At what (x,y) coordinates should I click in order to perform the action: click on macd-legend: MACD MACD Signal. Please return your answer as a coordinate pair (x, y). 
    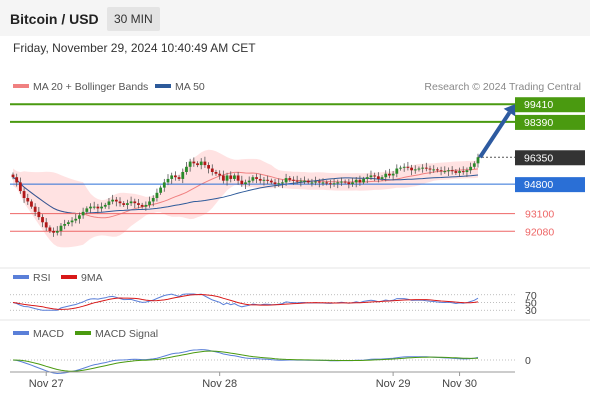
    Looking at the image, I should click on (85, 334).